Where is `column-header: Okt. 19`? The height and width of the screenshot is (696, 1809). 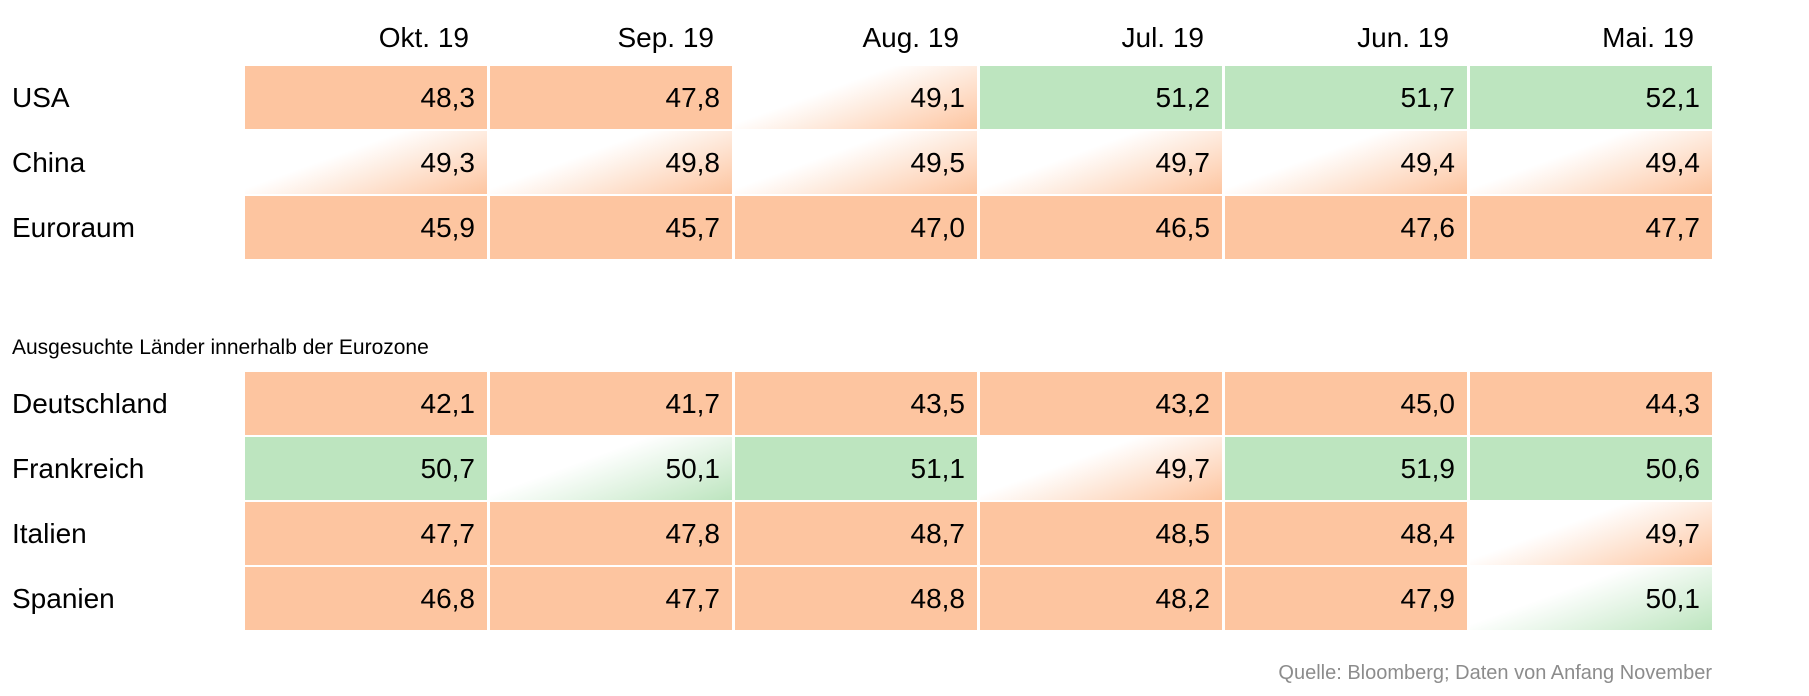
column-header: Okt. 19 is located at coordinates (423, 37).